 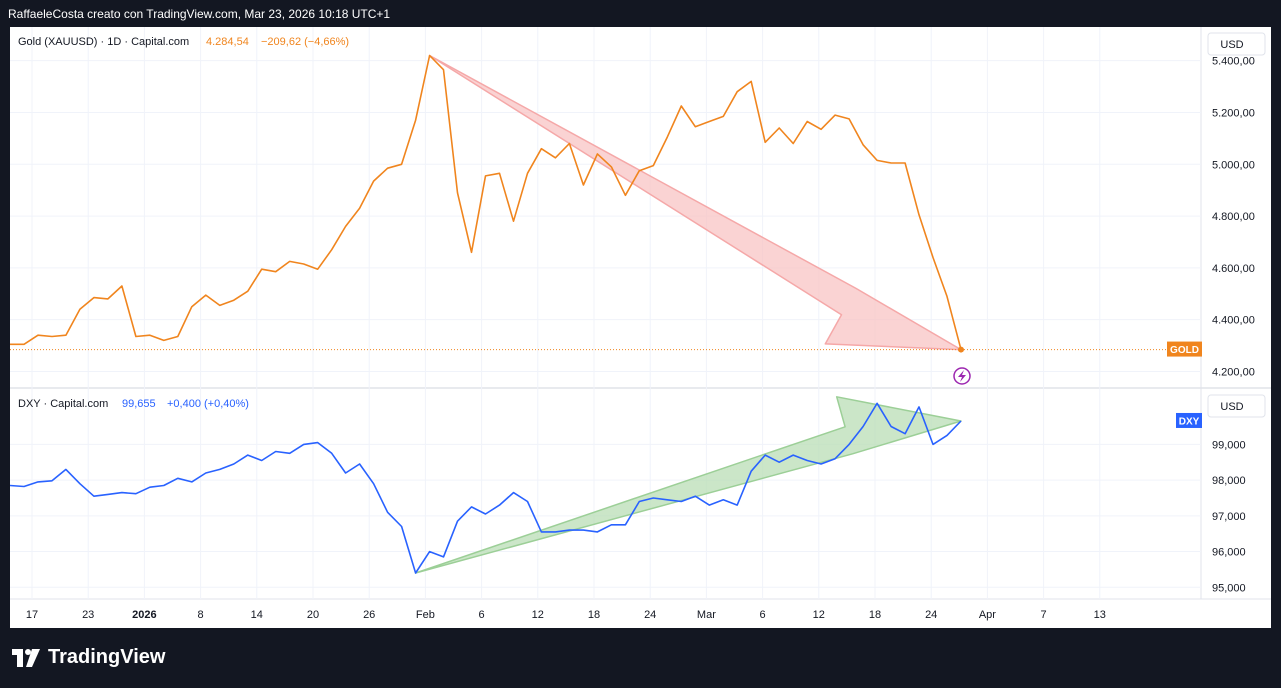 I want to click on x-tick-label: 8, so click(x=201, y=615).